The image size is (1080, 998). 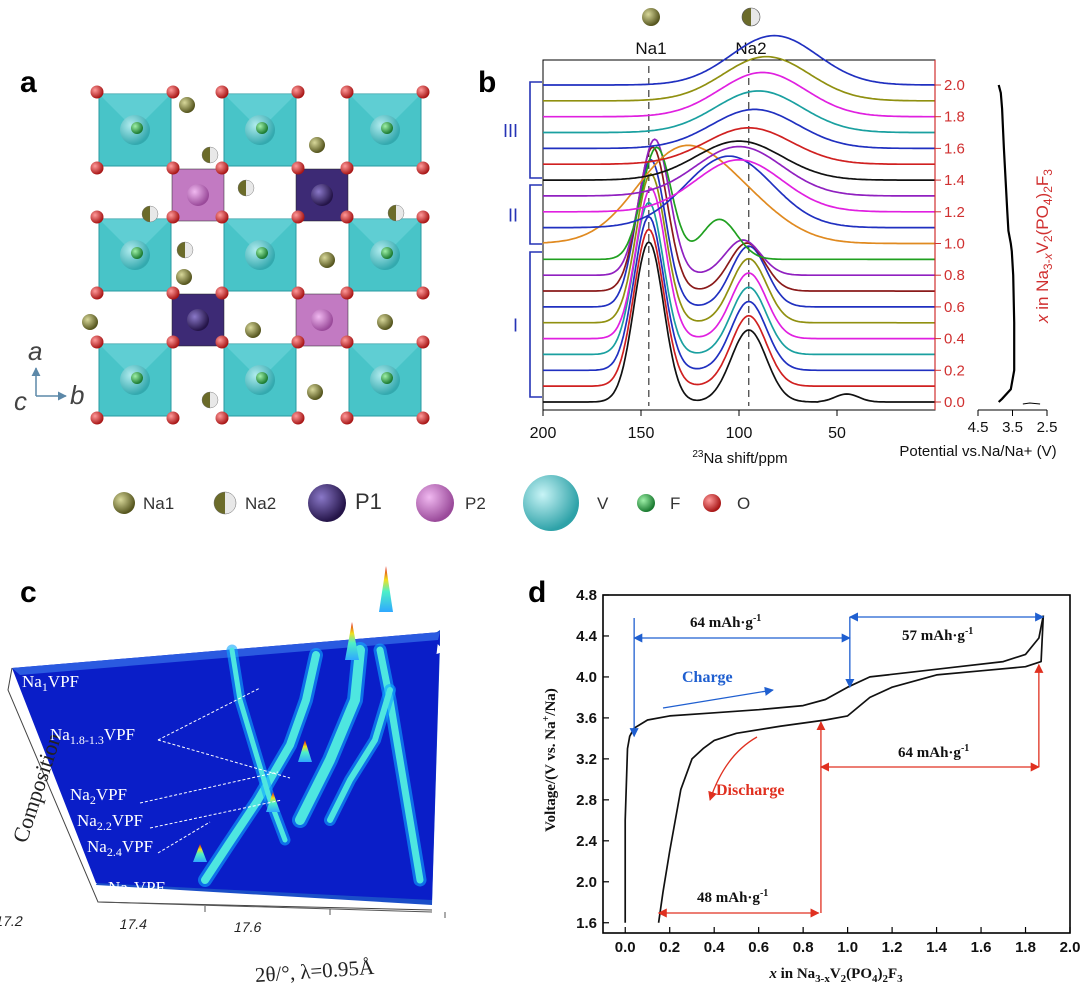 I want to click on potential-axis-label: Potential vs.Na/Na+ (V), so click(x=977, y=451).